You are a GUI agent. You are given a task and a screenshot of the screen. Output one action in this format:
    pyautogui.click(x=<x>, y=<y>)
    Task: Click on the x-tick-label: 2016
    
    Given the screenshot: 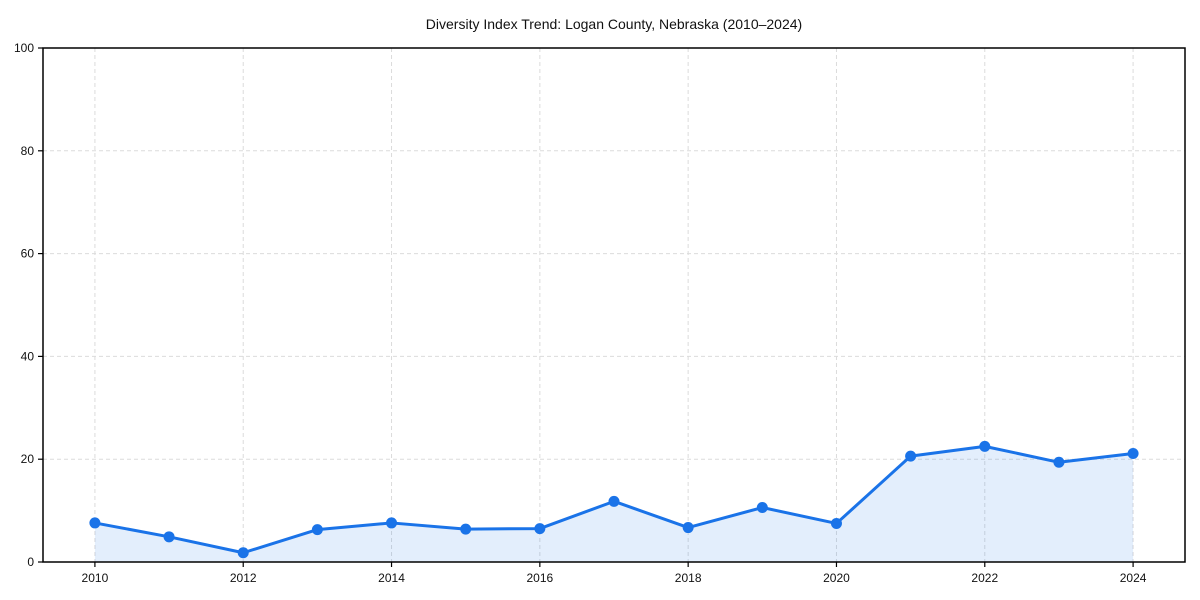 What is the action you would take?
    pyautogui.click(x=539, y=578)
    